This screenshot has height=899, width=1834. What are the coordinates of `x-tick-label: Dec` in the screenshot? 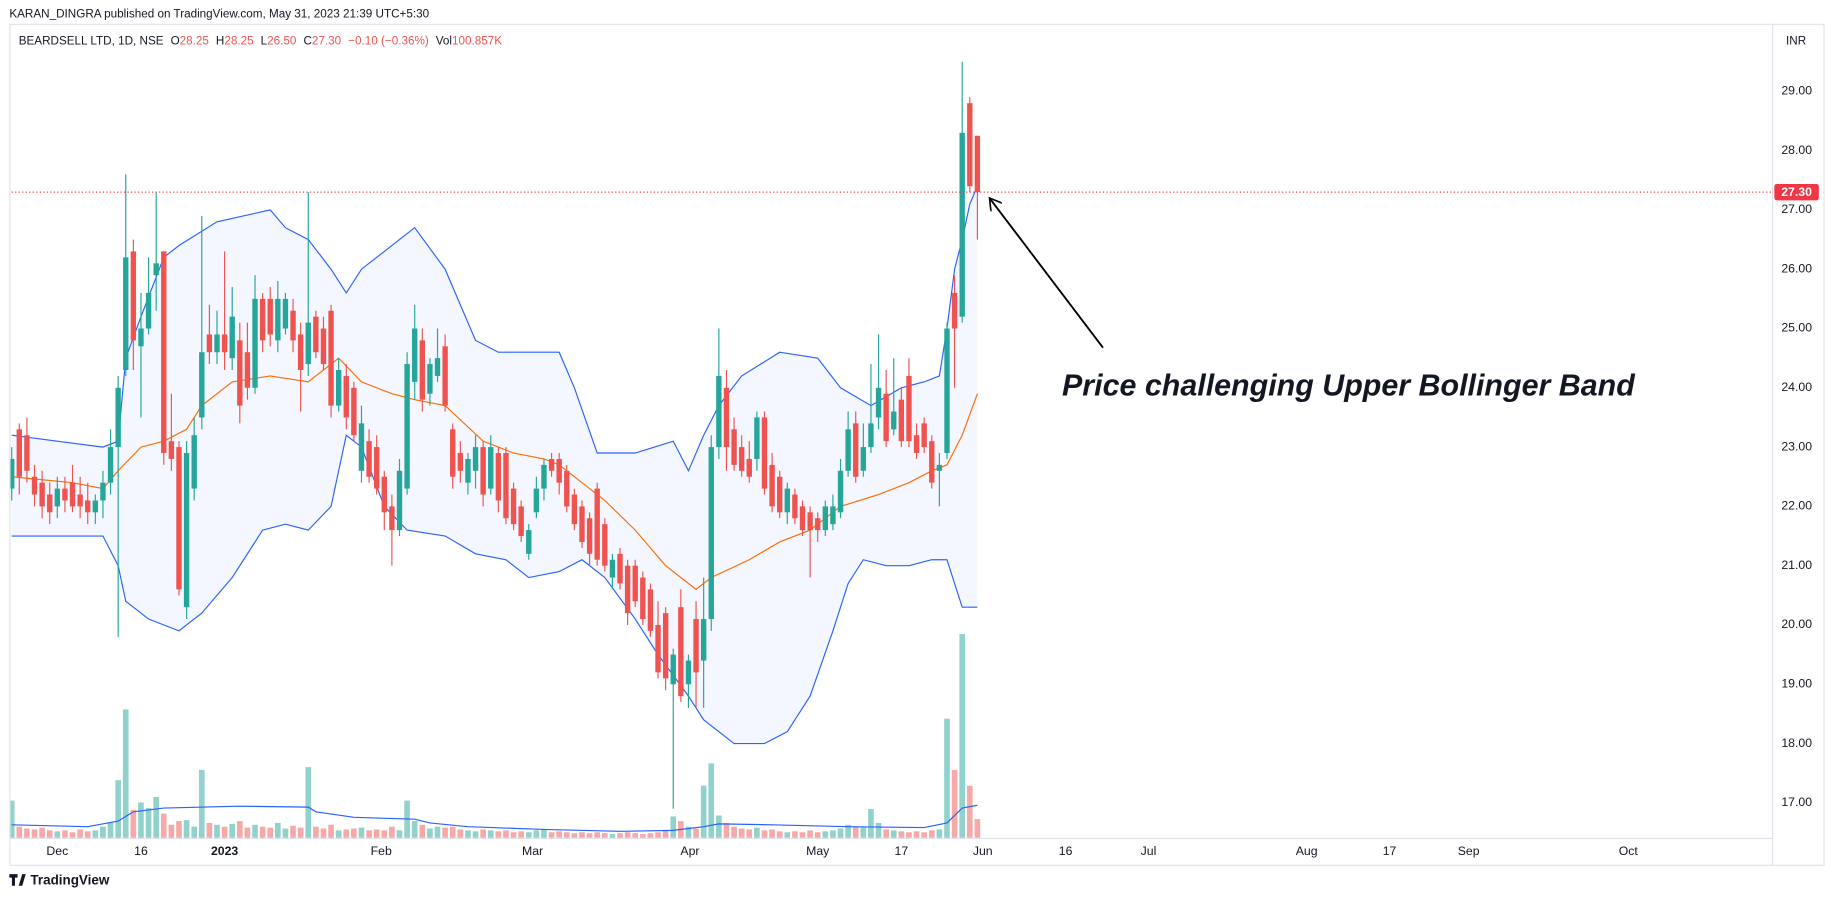 It's located at (57, 851).